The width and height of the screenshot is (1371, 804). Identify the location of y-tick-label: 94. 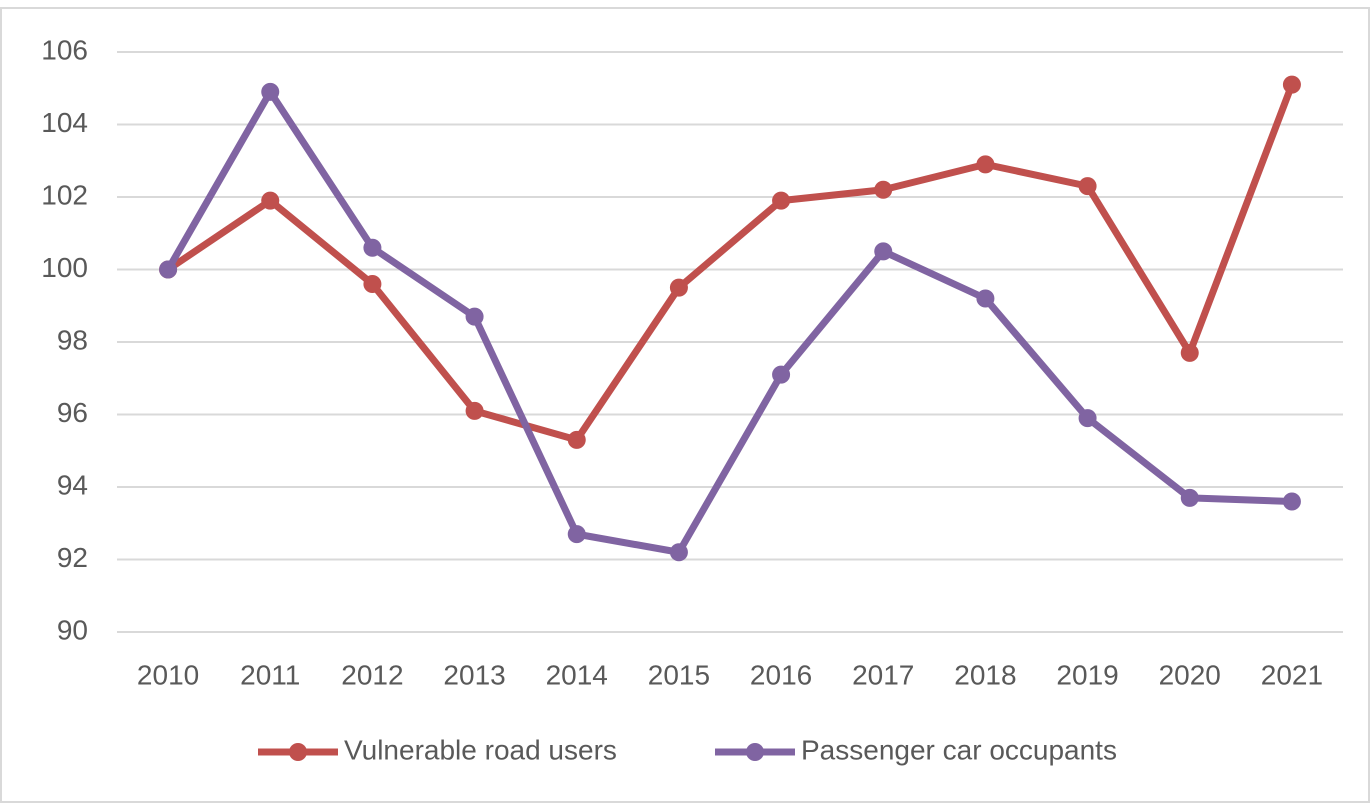
(72, 484).